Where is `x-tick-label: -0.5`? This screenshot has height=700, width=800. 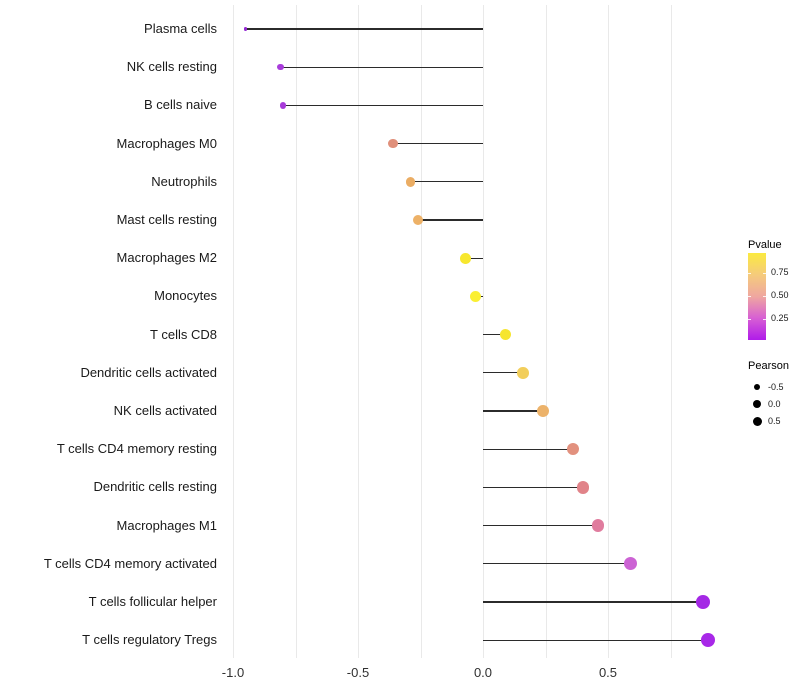 x-tick-label: -0.5 is located at coordinates (358, 672).